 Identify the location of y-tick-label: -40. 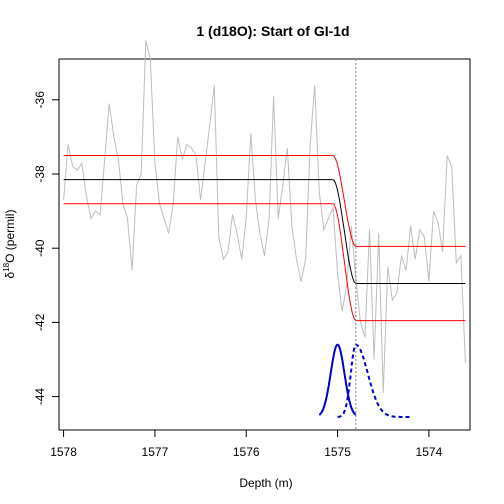
(40, 248).